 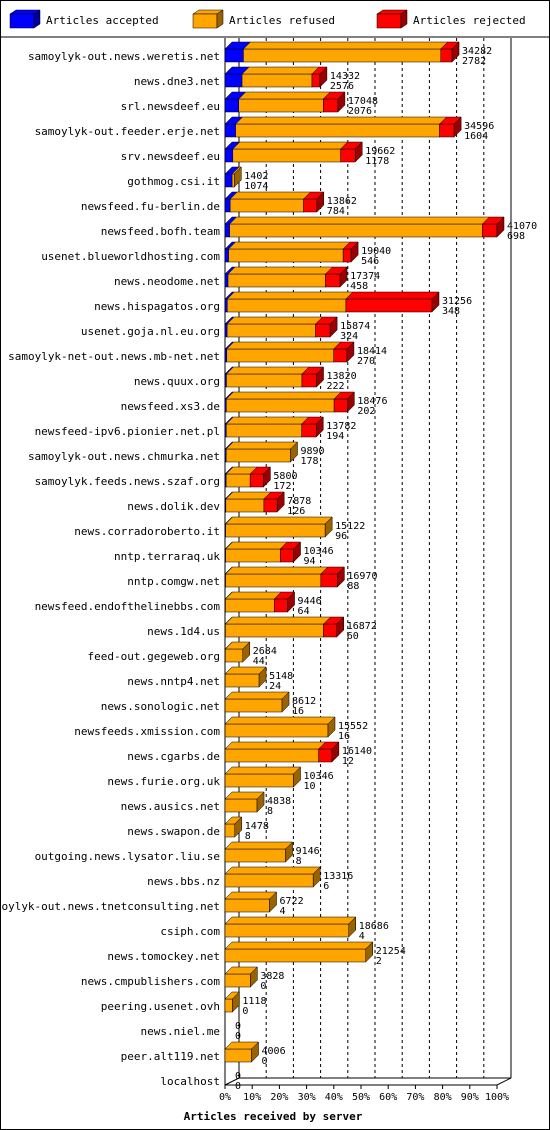 I want to click on accepted-label: 6, so click(x=326, y=886).